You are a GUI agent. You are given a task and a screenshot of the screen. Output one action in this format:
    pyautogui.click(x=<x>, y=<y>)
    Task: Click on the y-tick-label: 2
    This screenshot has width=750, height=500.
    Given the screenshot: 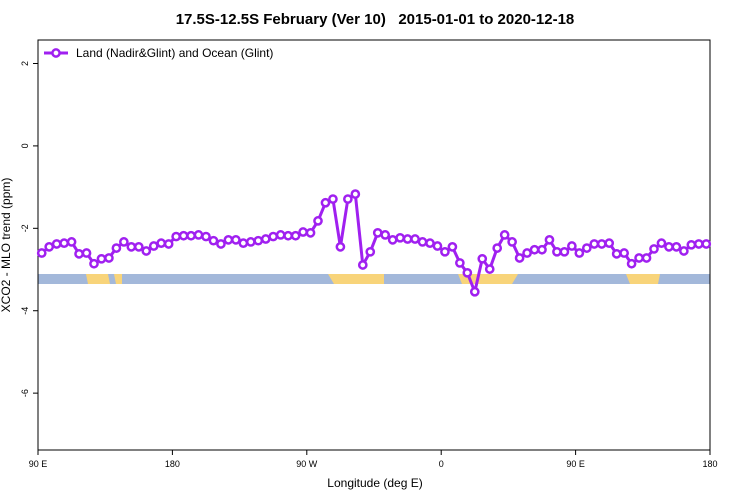 What is the action you would take?
    pyautogui.click(x=25, y=63)
    